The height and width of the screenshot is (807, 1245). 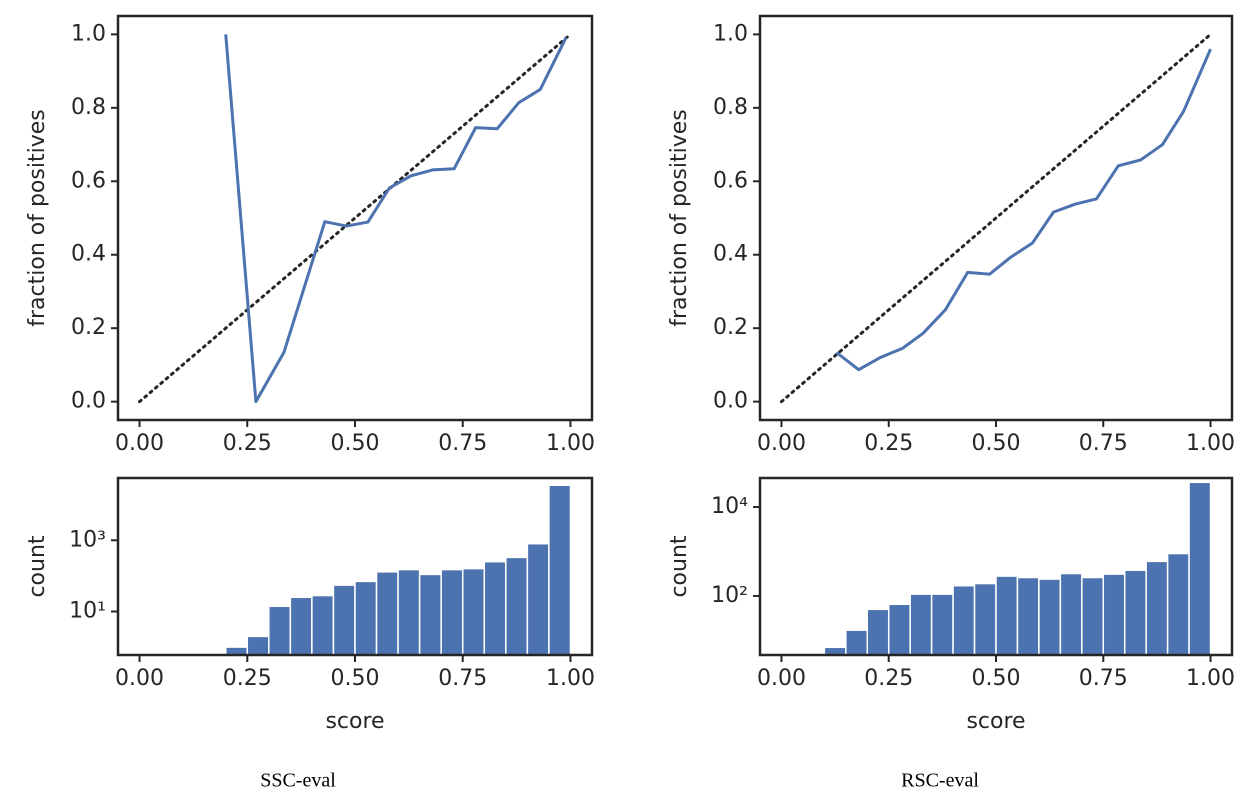 What do you see at coordinates (87, 539) in the screenshot?
I see `y-tick-label: 10³` at bounding box center [87, 539].